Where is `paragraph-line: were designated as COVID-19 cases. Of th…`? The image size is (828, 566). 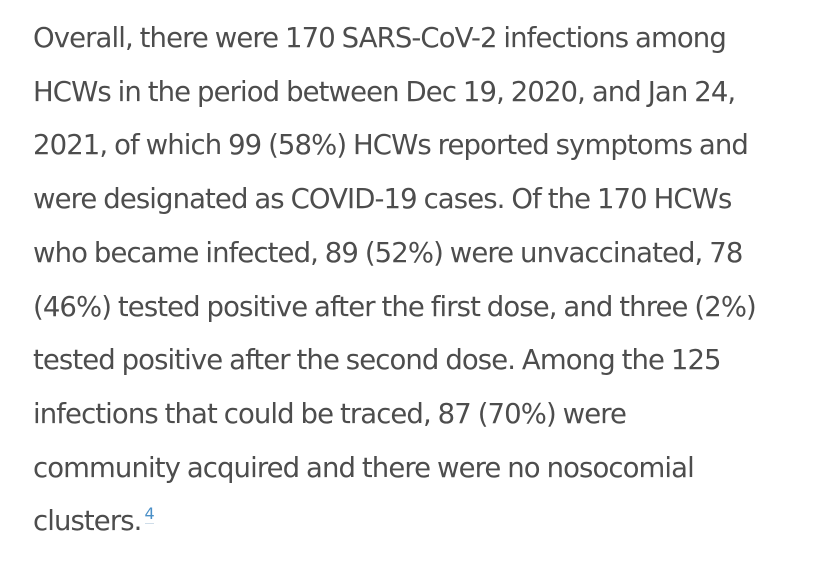
paragraph-line: were designated as COVID-19 cases. Of th… is located at coordinates (382, 199).